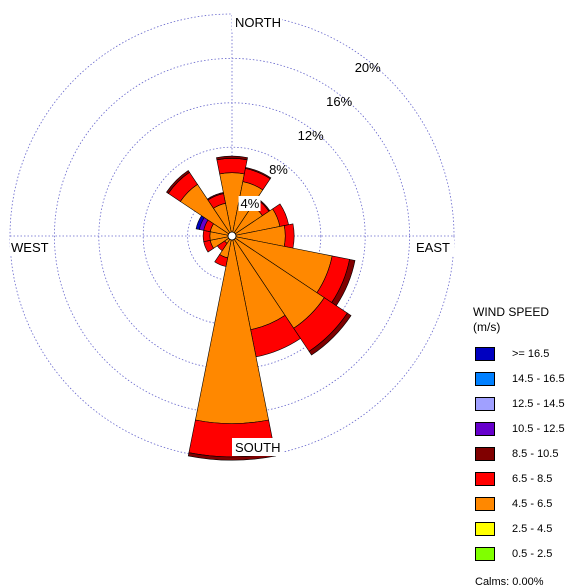  Describe the element at coordinates (538, 404) in the screenshot. I see `legend-label: 12.5 - 14.5` at that location.